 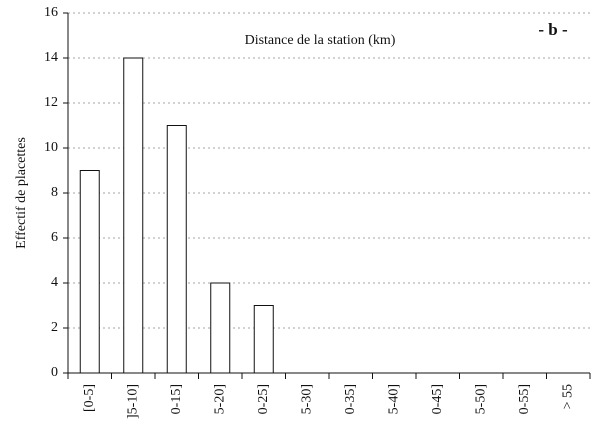 What do you see at coordinates (21, 193) in the screenshot?
I see `y-axis-label: Effectif de placettes` at bounding box center [21, 193].